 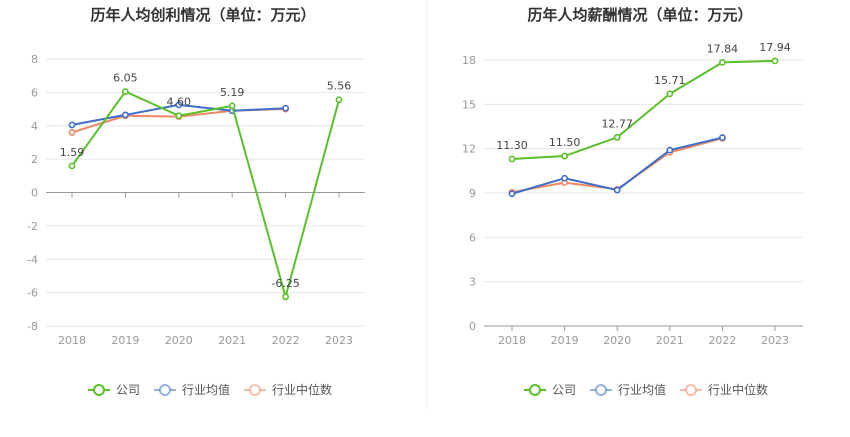 What do you see at coordinates (643, 110) in the screenshot?
I see `series-line-company` at bounding box center [643, 110].